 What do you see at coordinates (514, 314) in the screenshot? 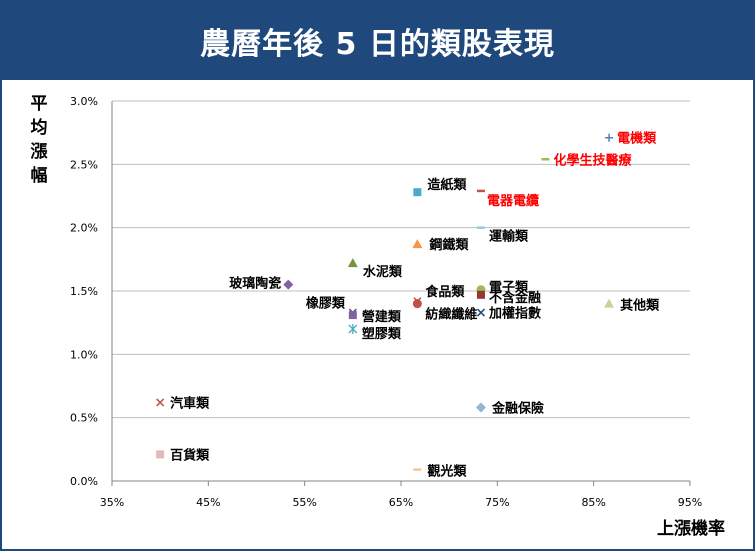
I see `point-label: 加權指數` at bounding box center [514, 314].